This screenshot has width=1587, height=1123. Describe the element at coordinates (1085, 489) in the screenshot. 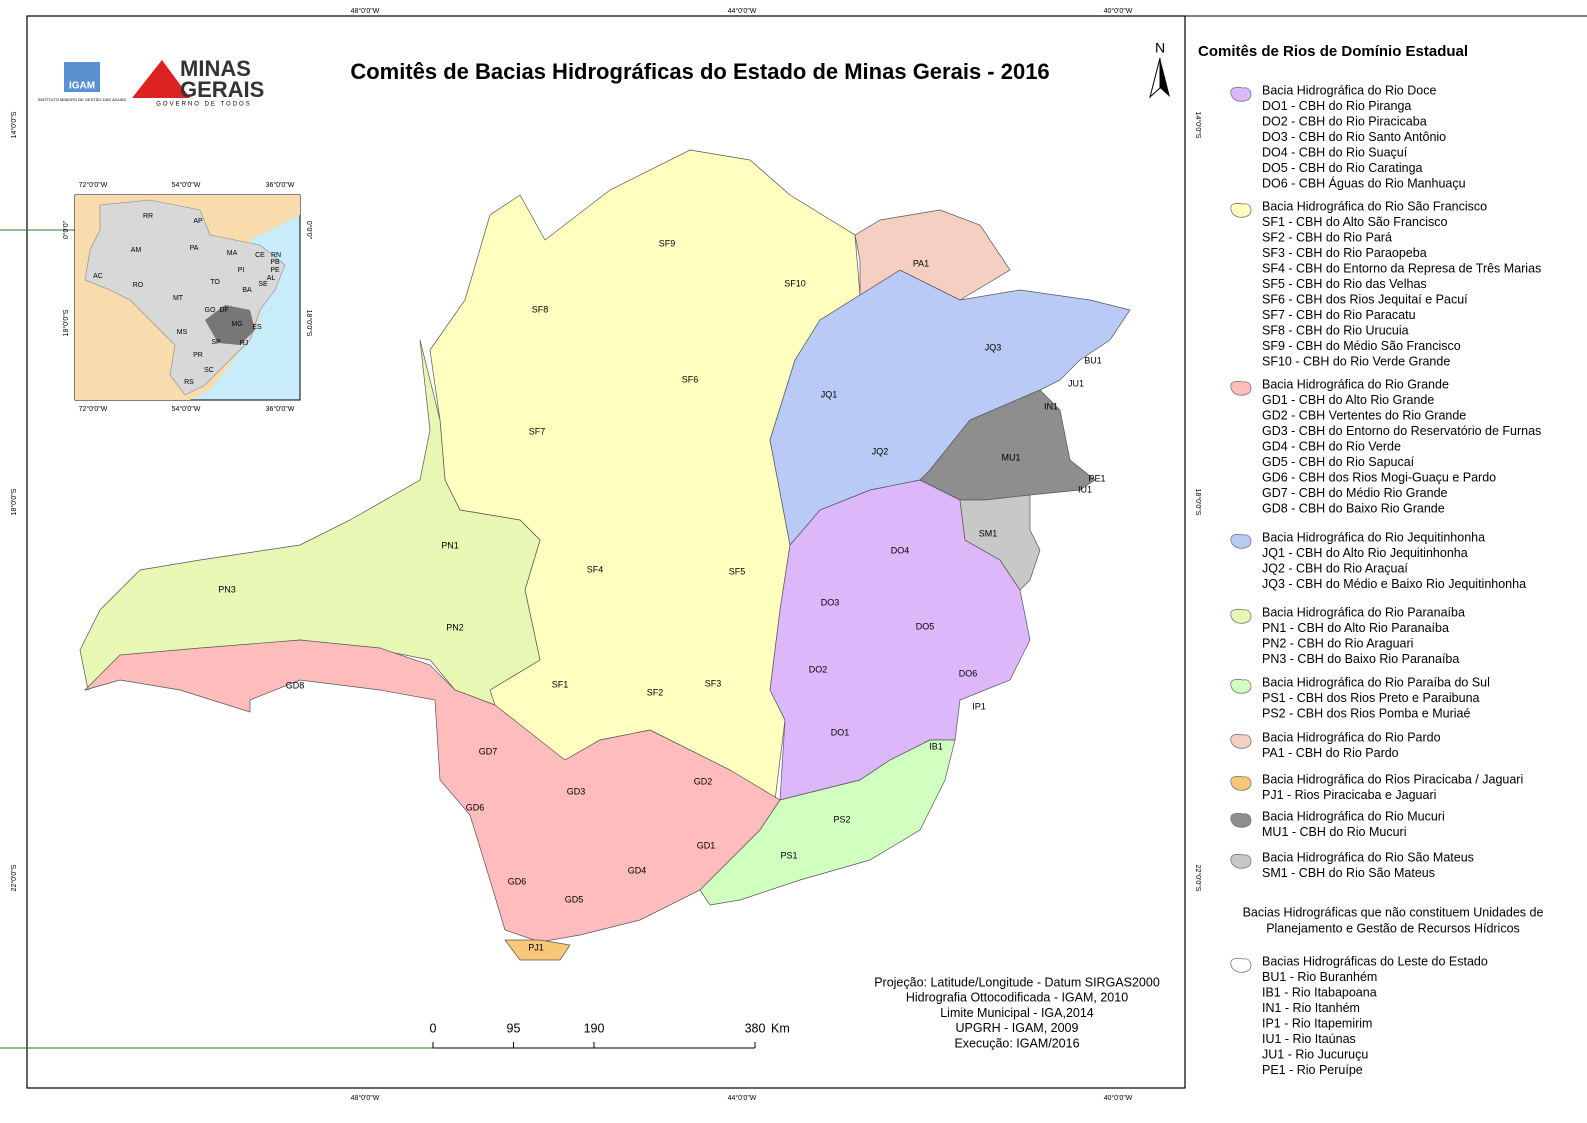

I see `region-label: IU1` at that location.